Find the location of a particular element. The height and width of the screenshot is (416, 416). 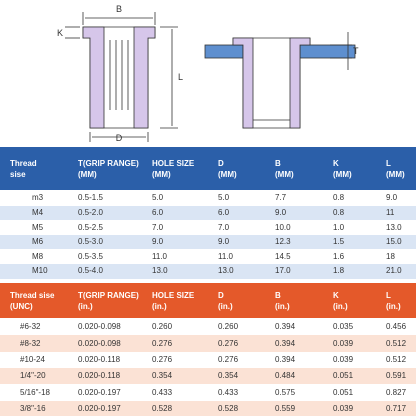

table-cell: 3/8"-16 is located at coordinates (33, 408).